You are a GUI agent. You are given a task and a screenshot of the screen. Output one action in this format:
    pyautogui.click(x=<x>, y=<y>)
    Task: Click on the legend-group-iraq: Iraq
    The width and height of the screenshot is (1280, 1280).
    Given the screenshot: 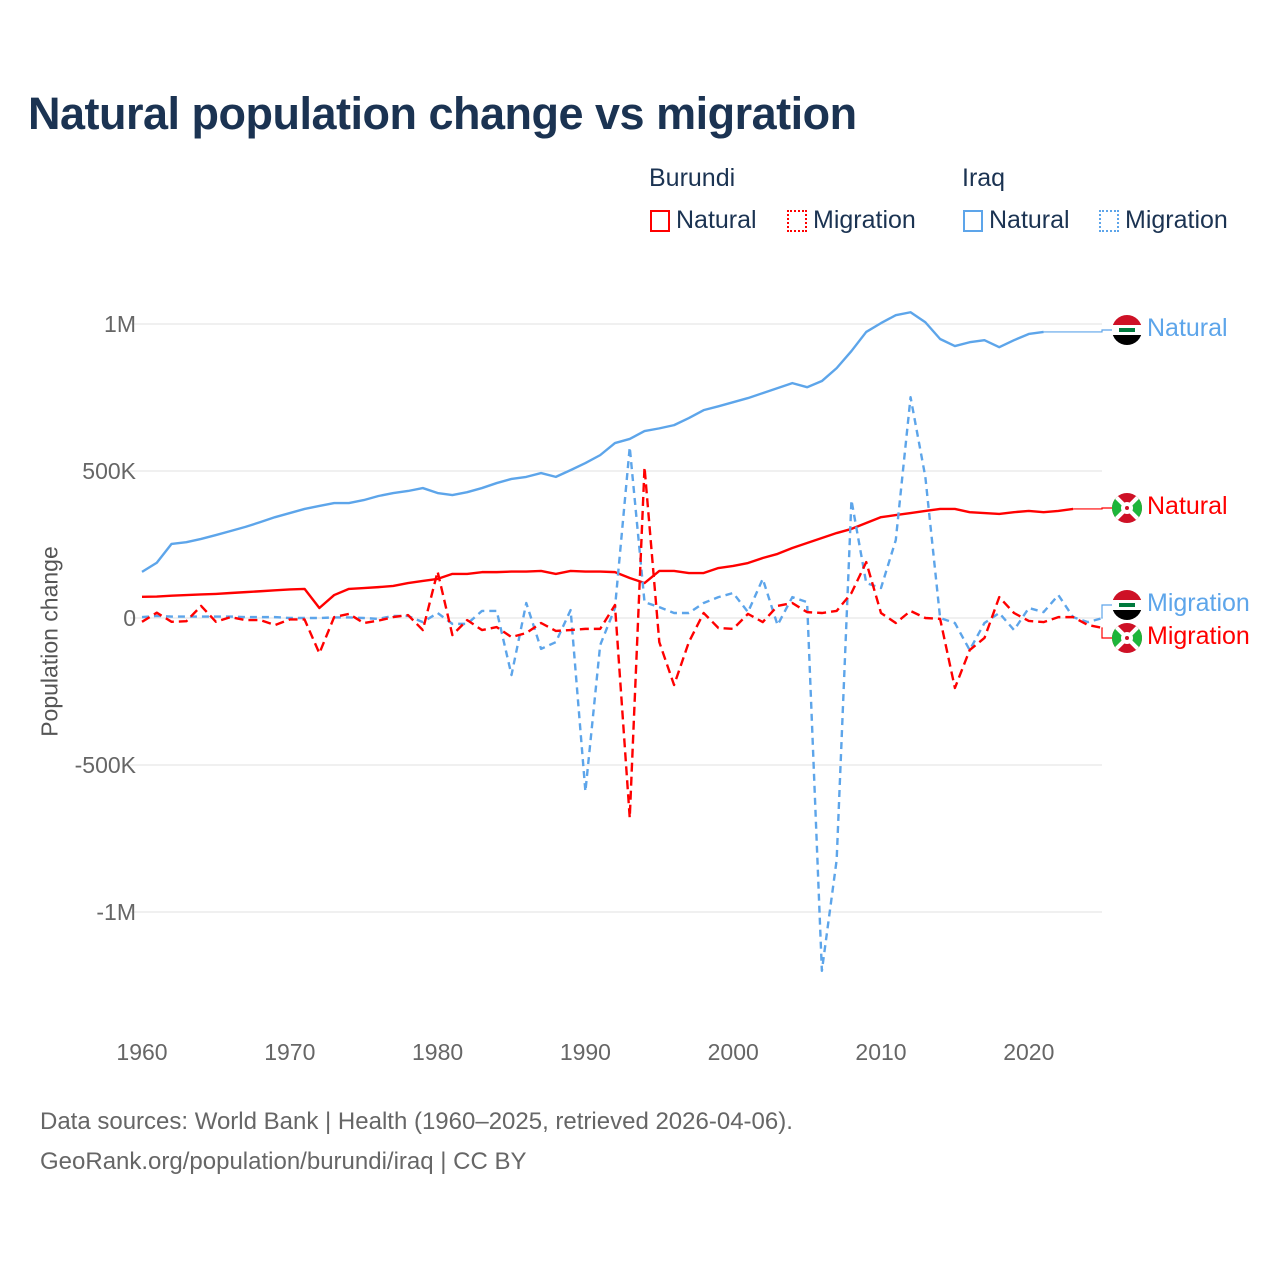 What is the action you would take?
    pyautogui.click(x=984, y=178)
    